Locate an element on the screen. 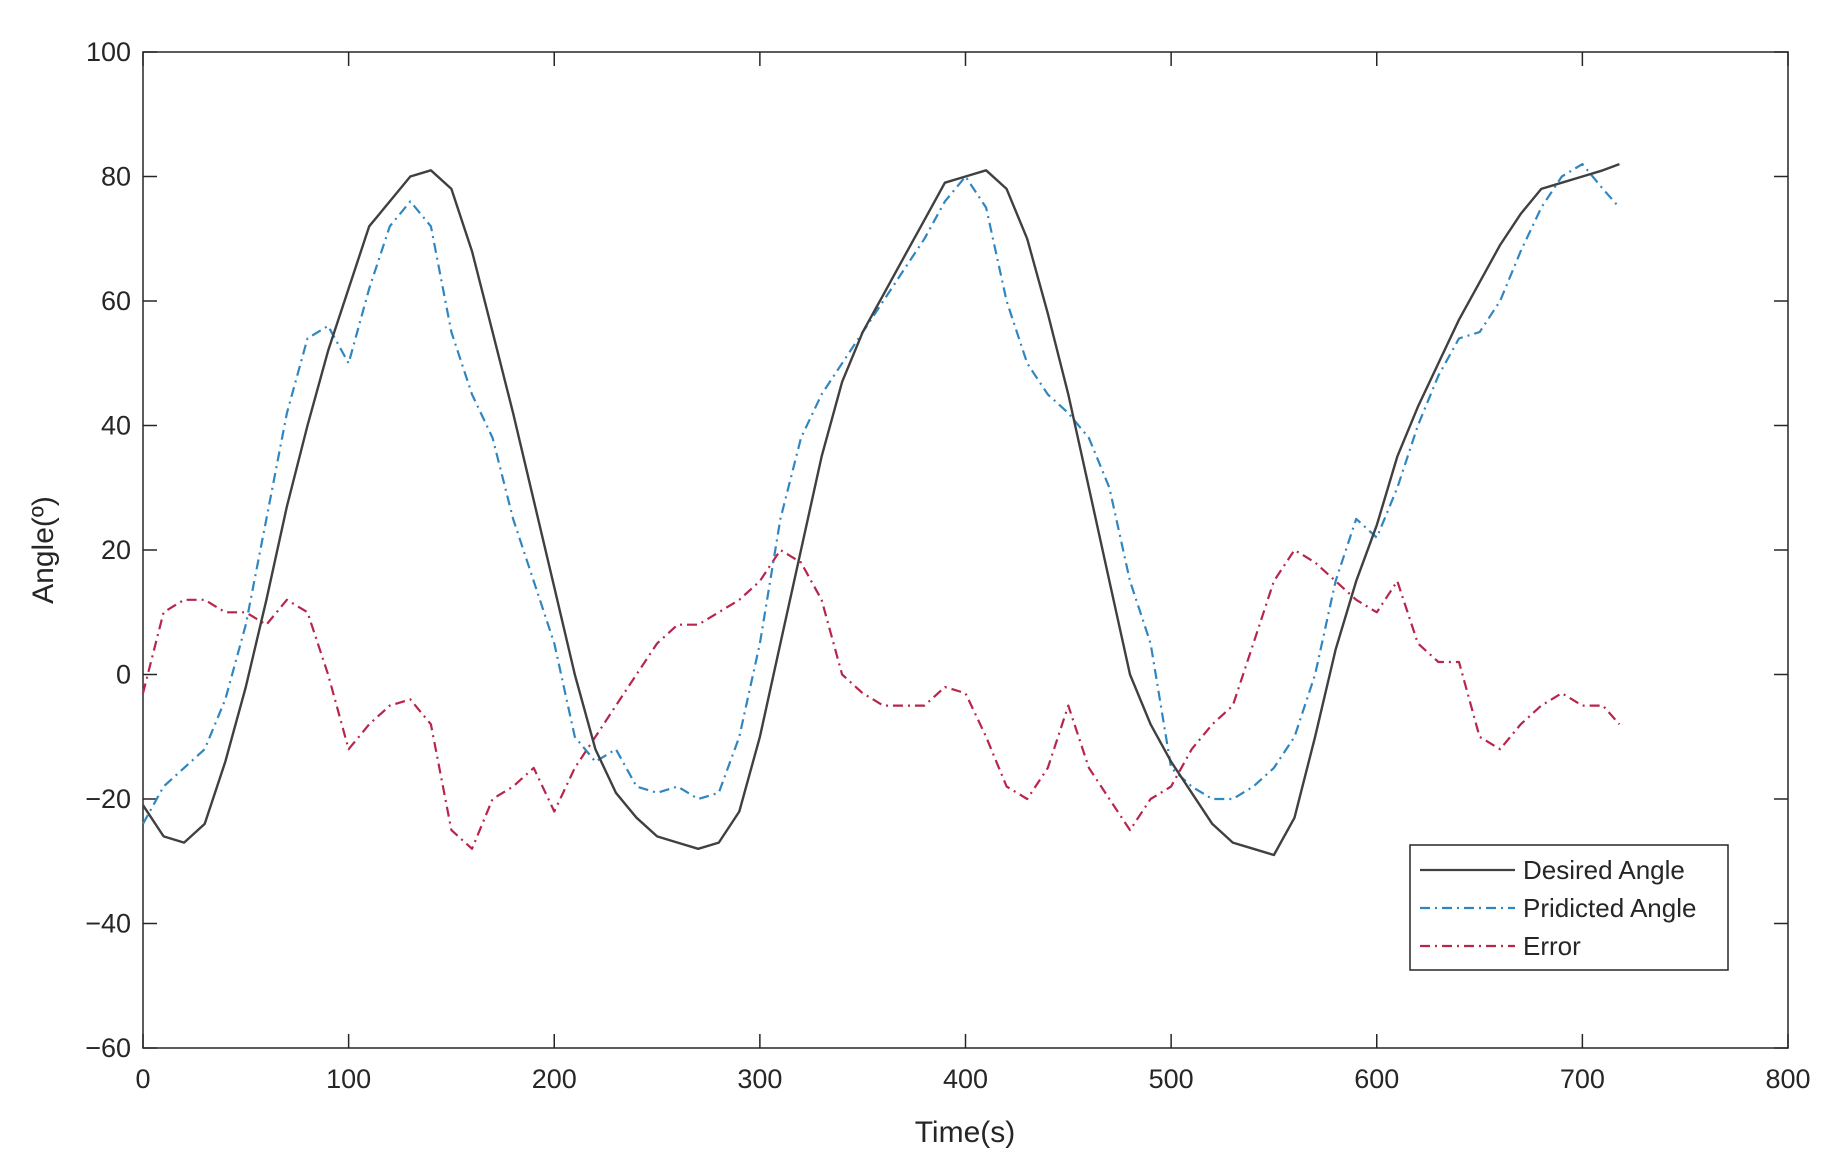  y-tick-label: −60 is located at coordinates (108, 1048).